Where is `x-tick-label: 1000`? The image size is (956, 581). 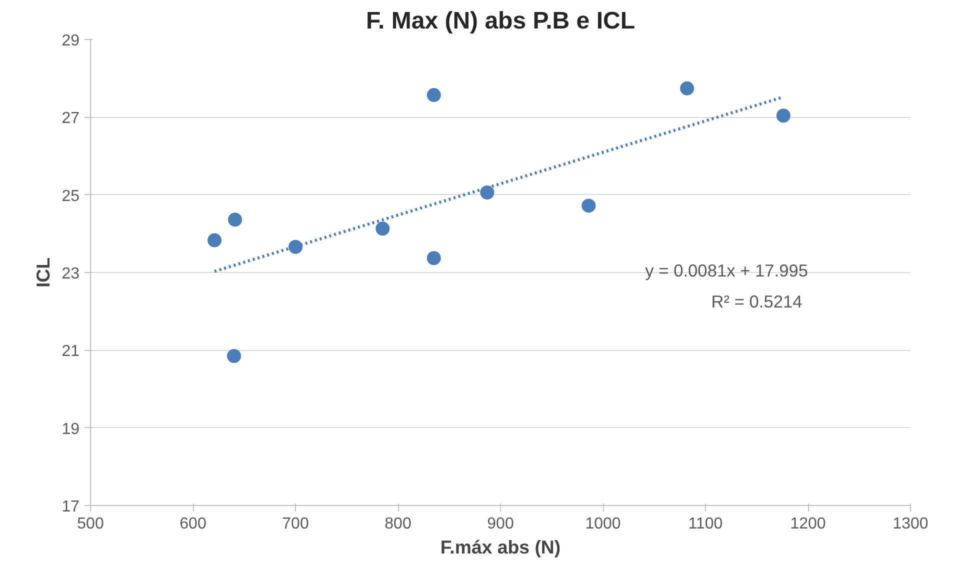 x-tick-label: 1000 is located at coordinates (603, 524).